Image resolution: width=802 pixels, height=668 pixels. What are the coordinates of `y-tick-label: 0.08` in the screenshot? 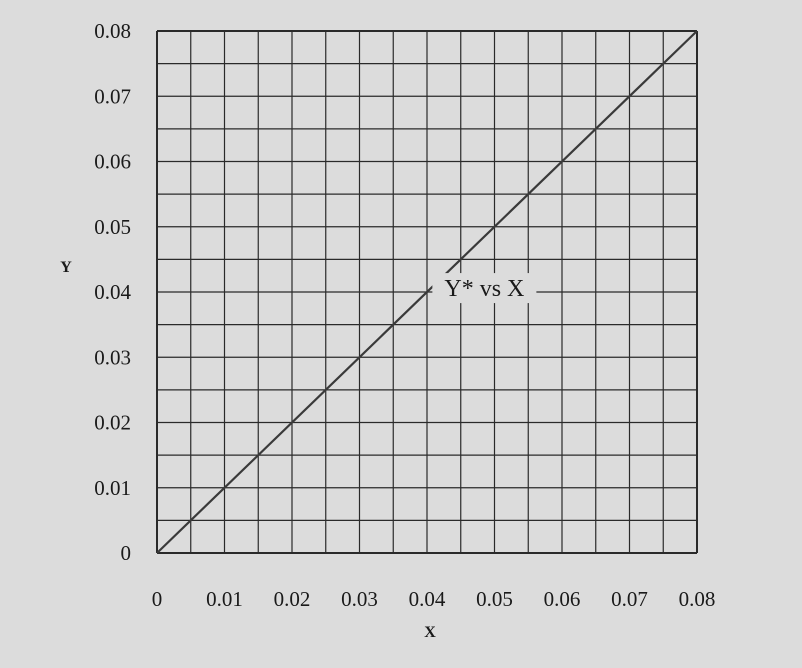 It's located at (112, 31).